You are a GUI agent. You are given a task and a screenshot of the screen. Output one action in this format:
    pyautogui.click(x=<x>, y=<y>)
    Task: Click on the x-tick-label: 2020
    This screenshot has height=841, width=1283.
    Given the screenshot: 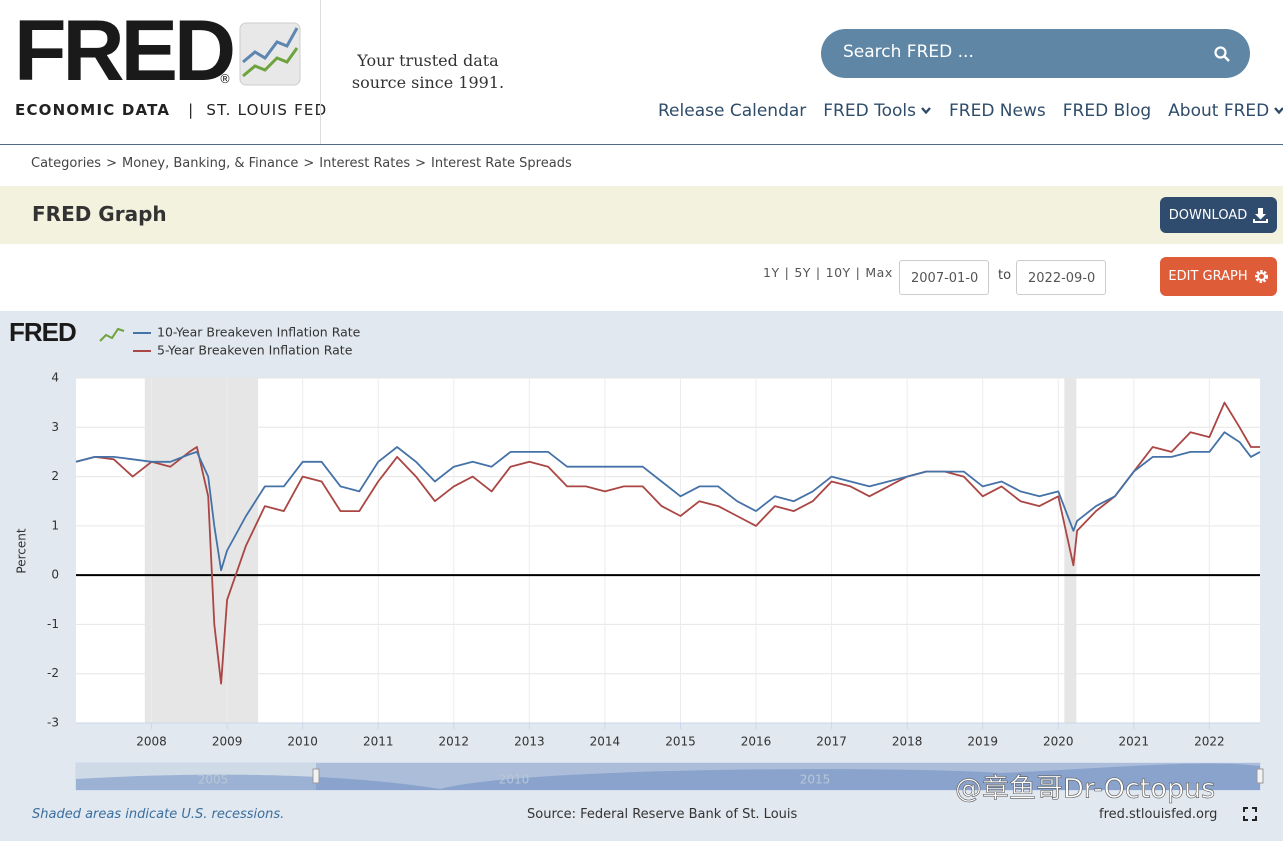 What is the action you would take?
    pyautogui.click(x=1058, y=742)
    